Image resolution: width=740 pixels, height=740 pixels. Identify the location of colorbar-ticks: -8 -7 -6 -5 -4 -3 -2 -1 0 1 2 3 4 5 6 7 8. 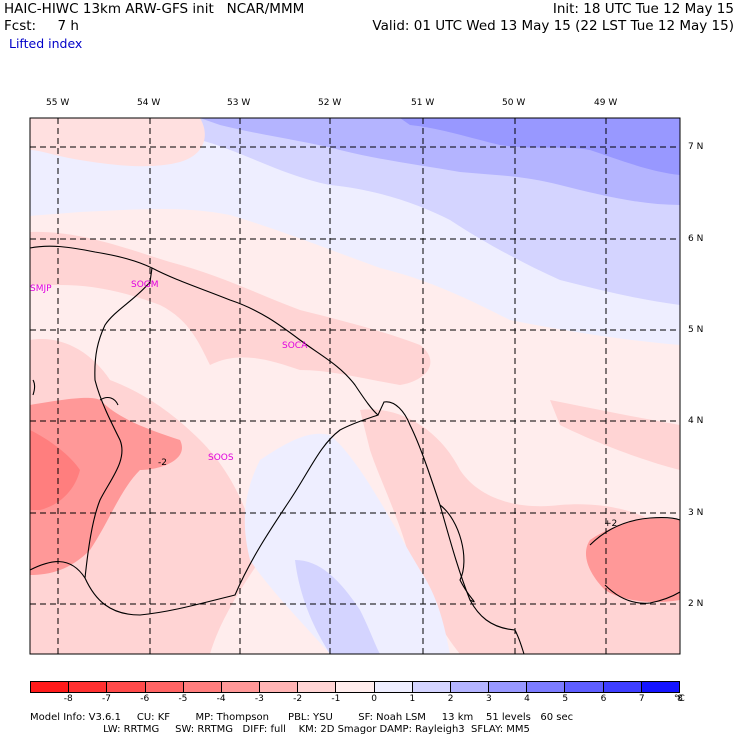
(370, 700).